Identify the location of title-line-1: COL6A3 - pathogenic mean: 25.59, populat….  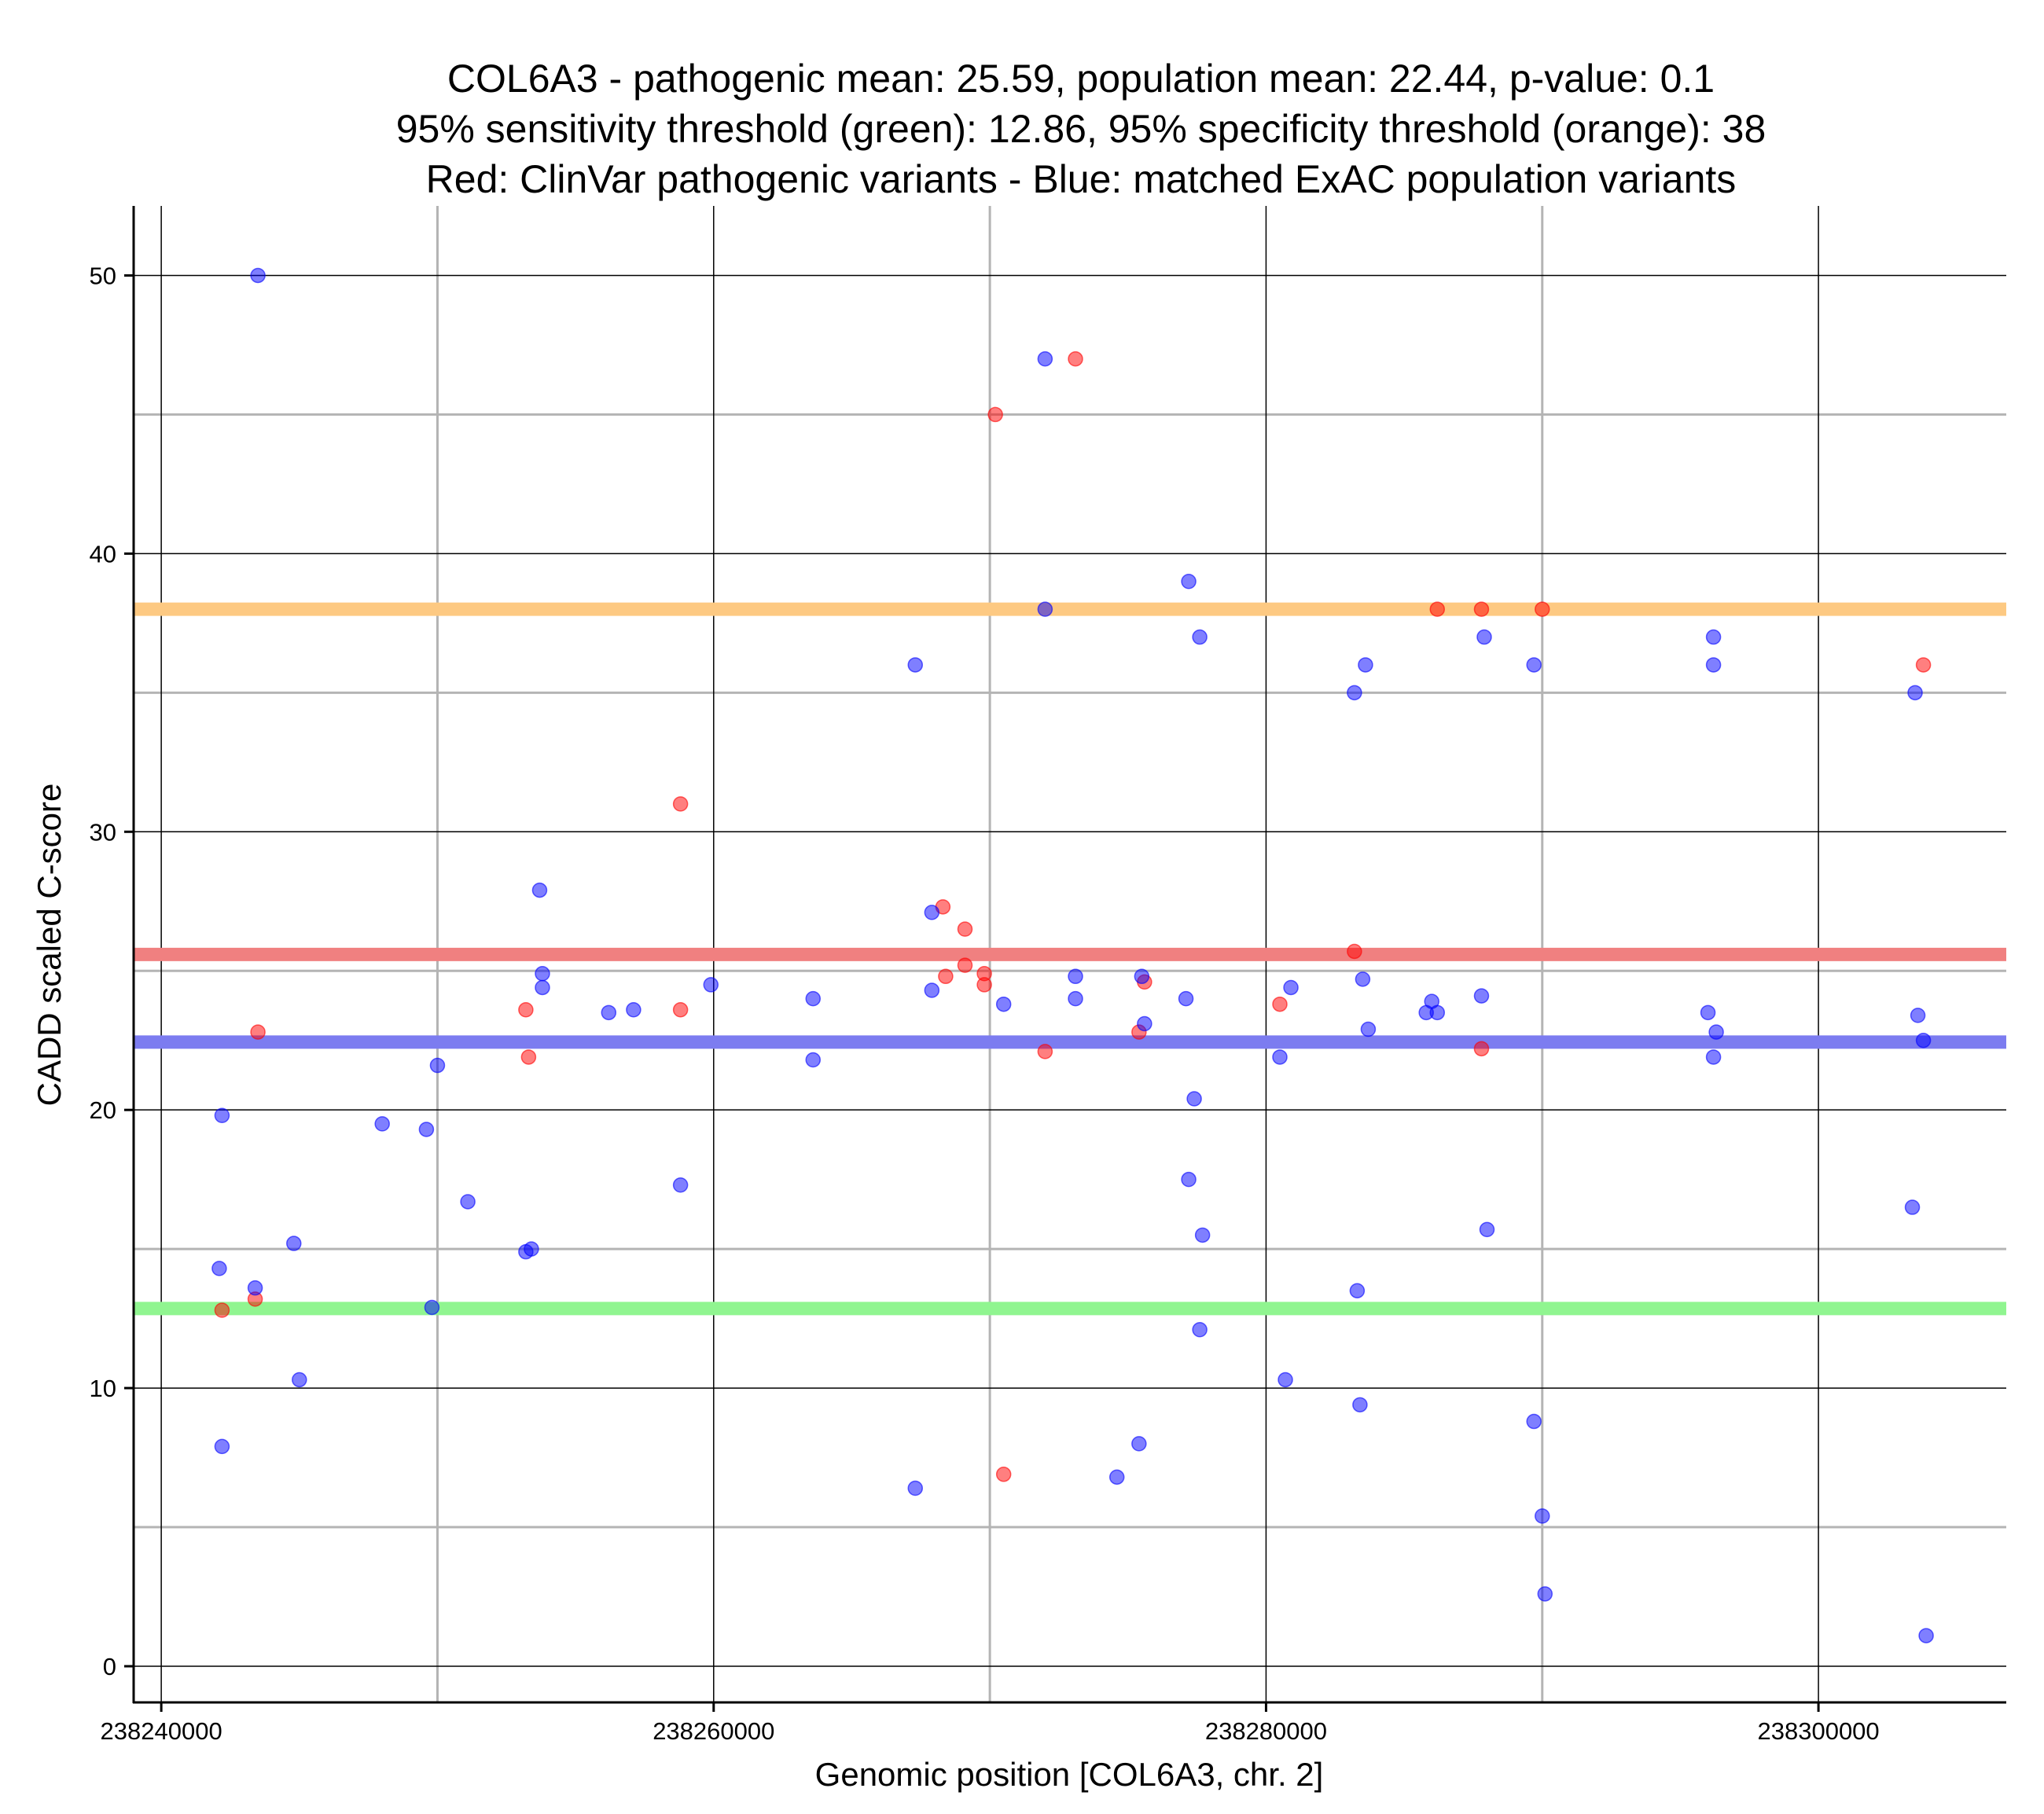
(1081, 79).